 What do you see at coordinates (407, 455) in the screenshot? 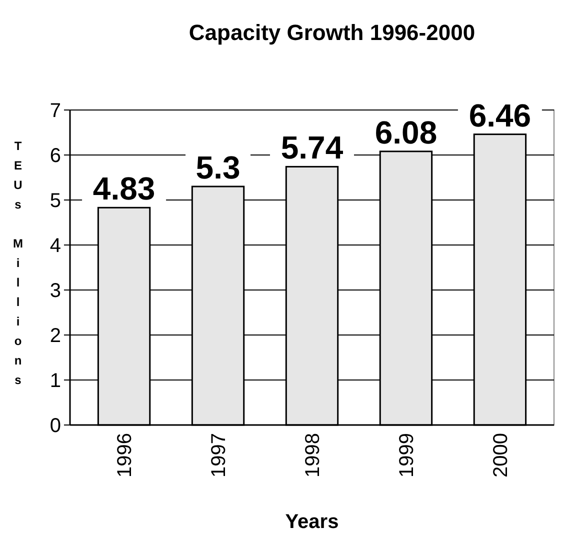
I see `x-tick-label: 1999` at bounding box center [407, 455].